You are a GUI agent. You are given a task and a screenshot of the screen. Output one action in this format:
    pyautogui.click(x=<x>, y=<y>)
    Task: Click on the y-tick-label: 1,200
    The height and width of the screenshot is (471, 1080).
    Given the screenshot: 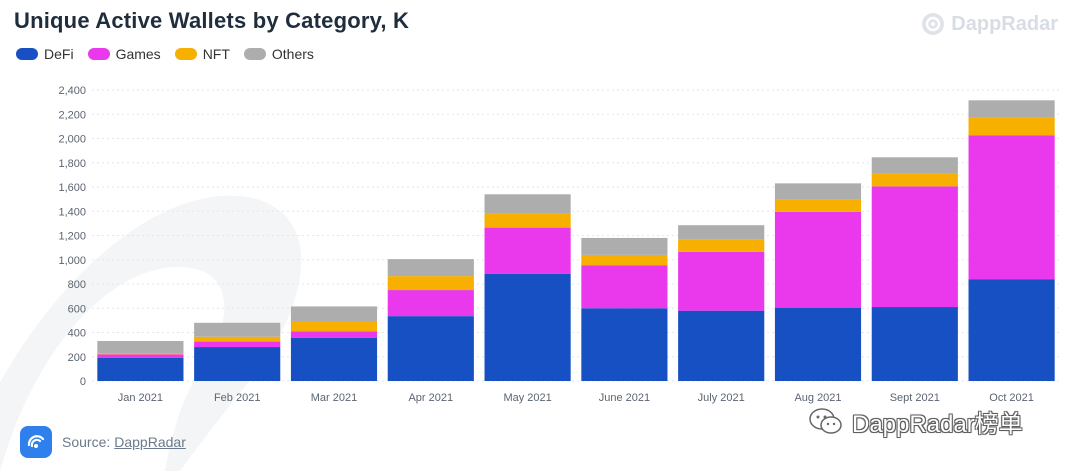 What is the action you would take?
    pyautogui.click(x=72, y=237)
    